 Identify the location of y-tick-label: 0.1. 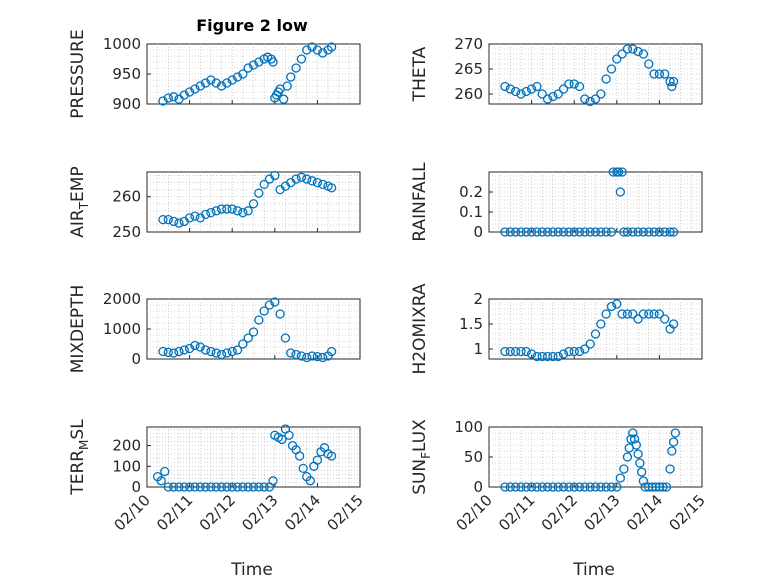
(471, 212).